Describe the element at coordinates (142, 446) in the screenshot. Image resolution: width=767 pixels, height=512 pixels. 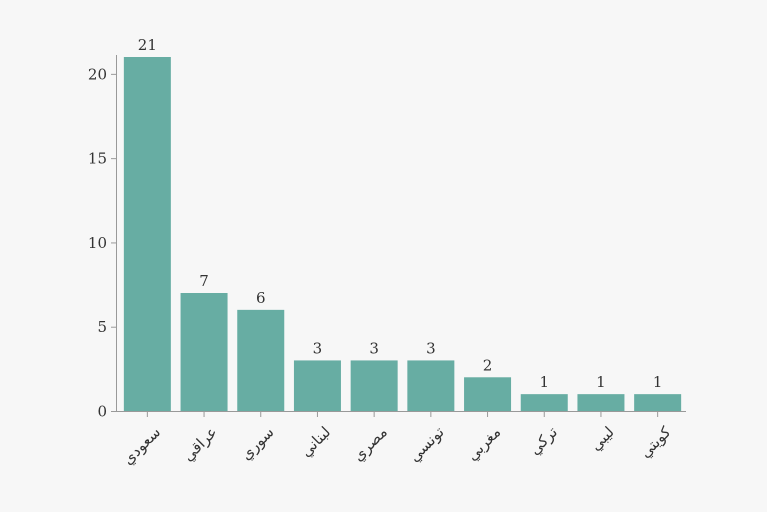
I see `x-tick-label: سعودي` at that location.